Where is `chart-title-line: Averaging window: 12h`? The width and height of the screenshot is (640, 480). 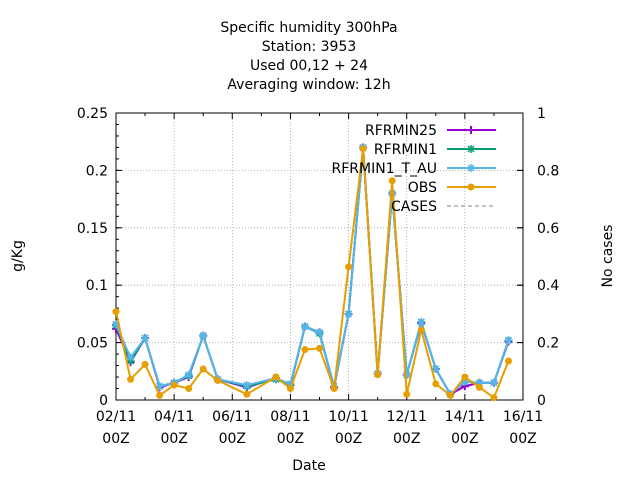 chart-title-line: Averaging window: 12h is located at coordinates (308, 85).